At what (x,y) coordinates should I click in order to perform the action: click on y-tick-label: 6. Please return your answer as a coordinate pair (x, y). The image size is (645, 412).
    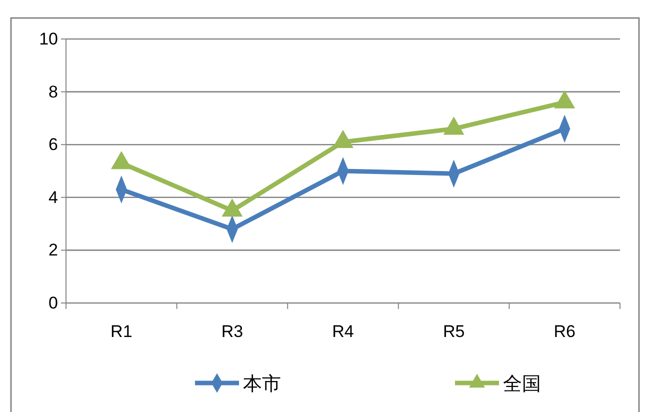
    Looking at the image, I should click on (53, 144).